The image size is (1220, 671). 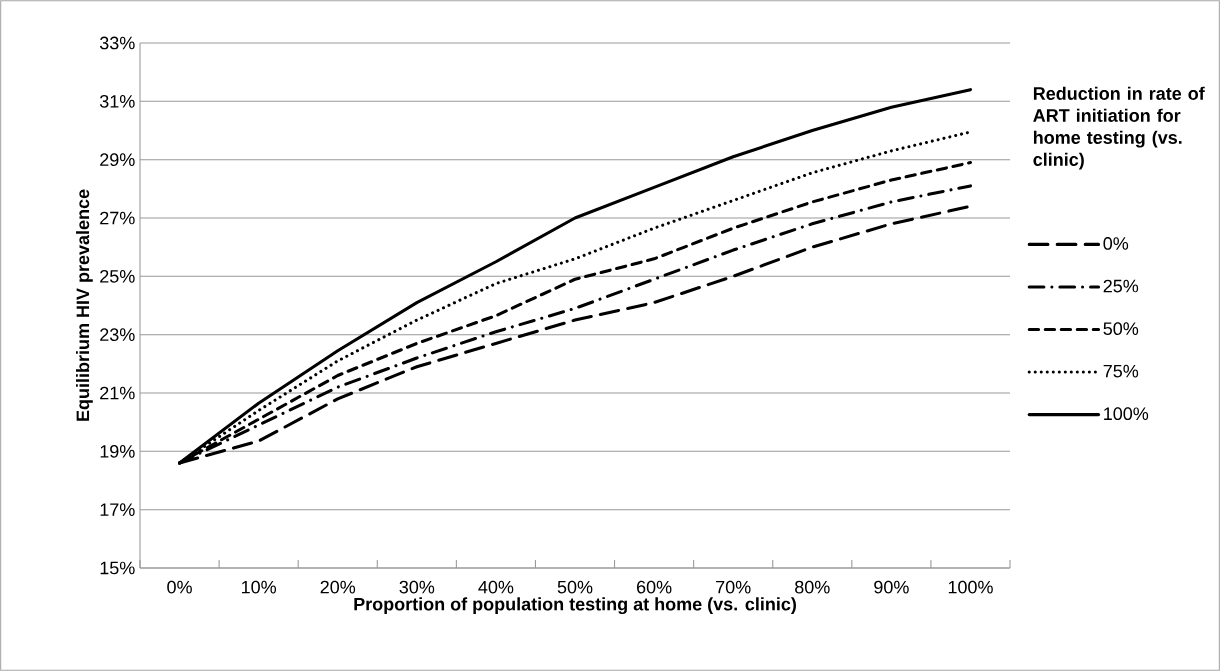 I want to click on x-tick-label: 40%, so click(x=496, y=587).